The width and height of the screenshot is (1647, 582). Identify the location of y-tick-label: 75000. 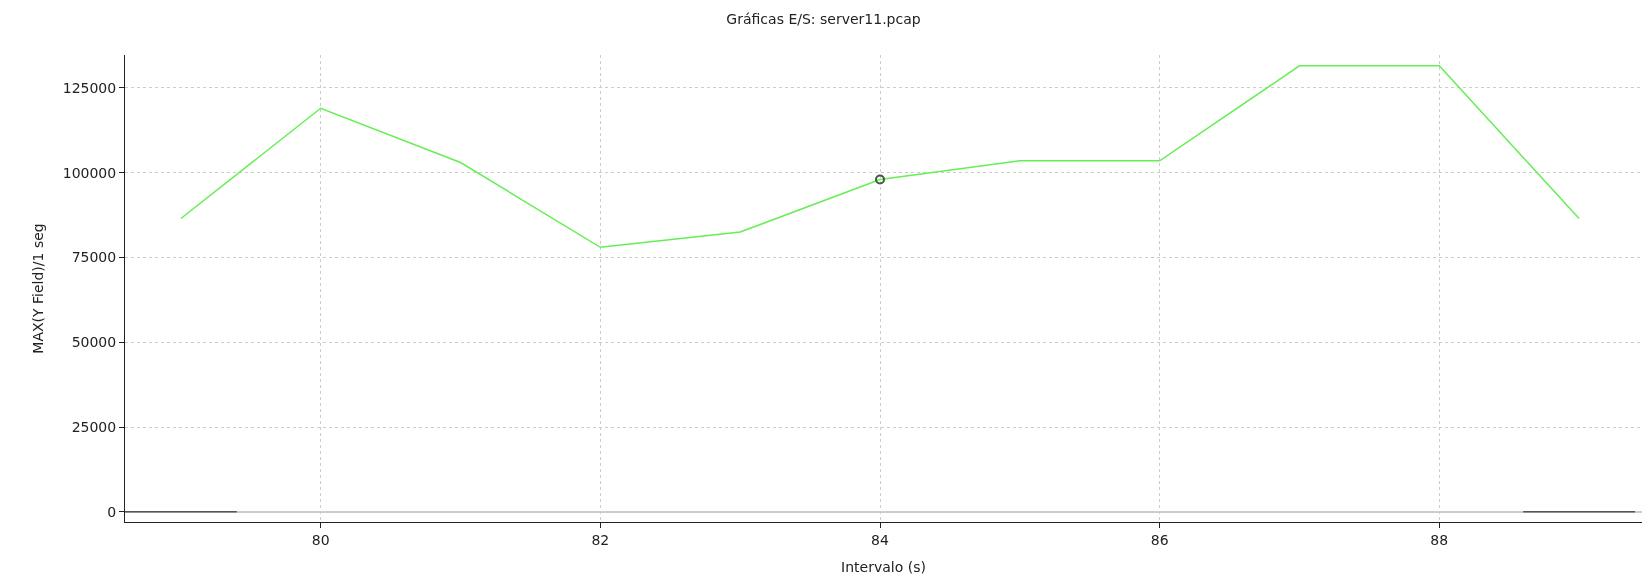
(94, 257).